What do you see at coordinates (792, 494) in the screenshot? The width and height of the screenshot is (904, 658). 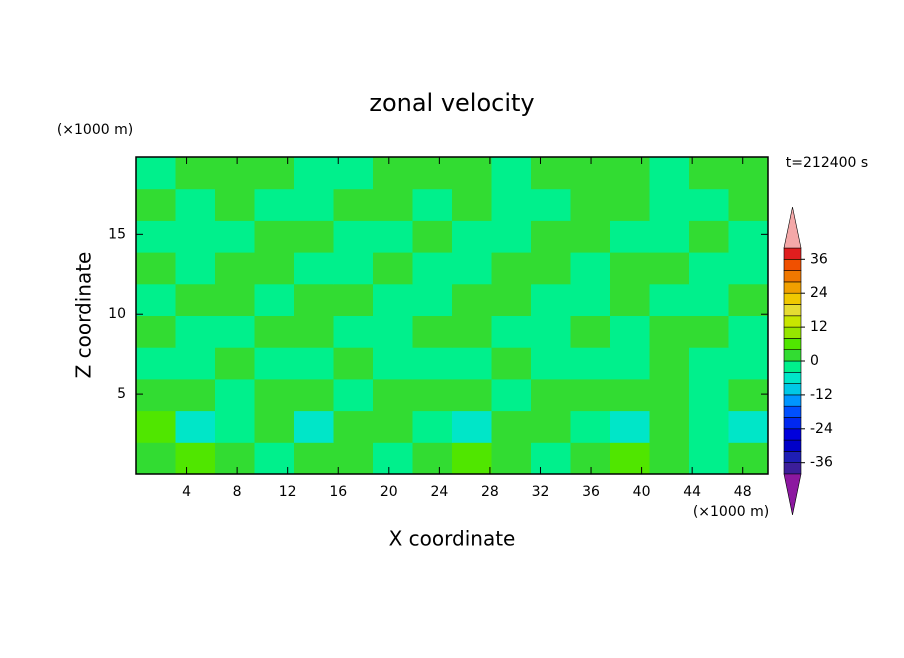 I see `colorbar-low` at bounding box center [792, 494].